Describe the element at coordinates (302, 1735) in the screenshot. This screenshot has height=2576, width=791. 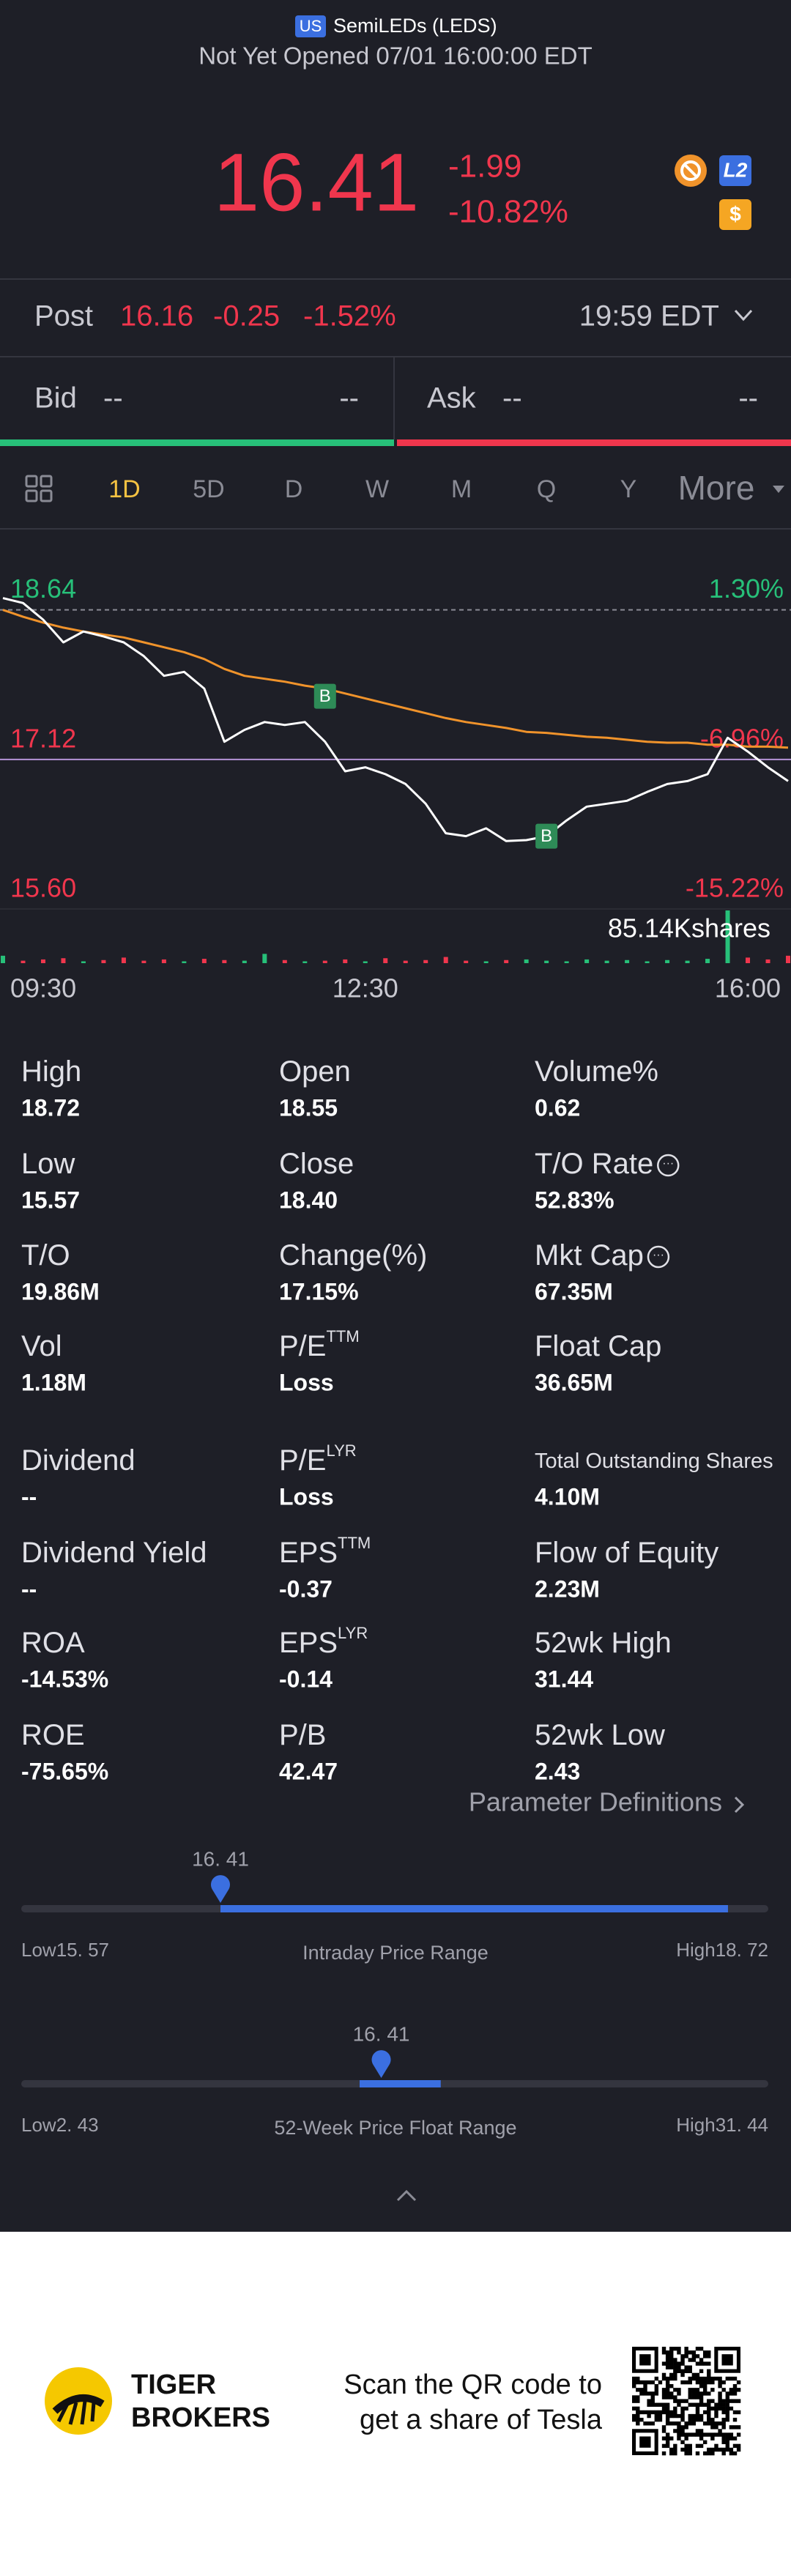
I see `stat-label-text: P/B` at that location.